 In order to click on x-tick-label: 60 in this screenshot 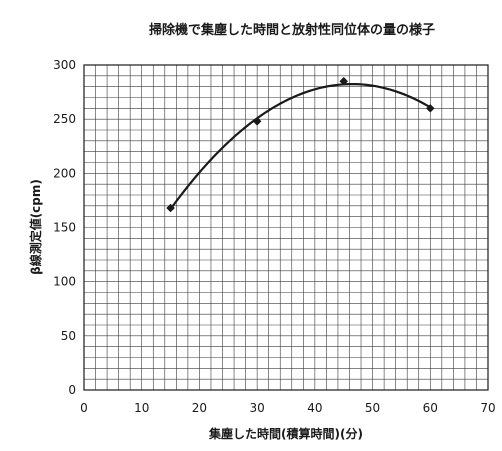, I will do `click(430, 408)`.